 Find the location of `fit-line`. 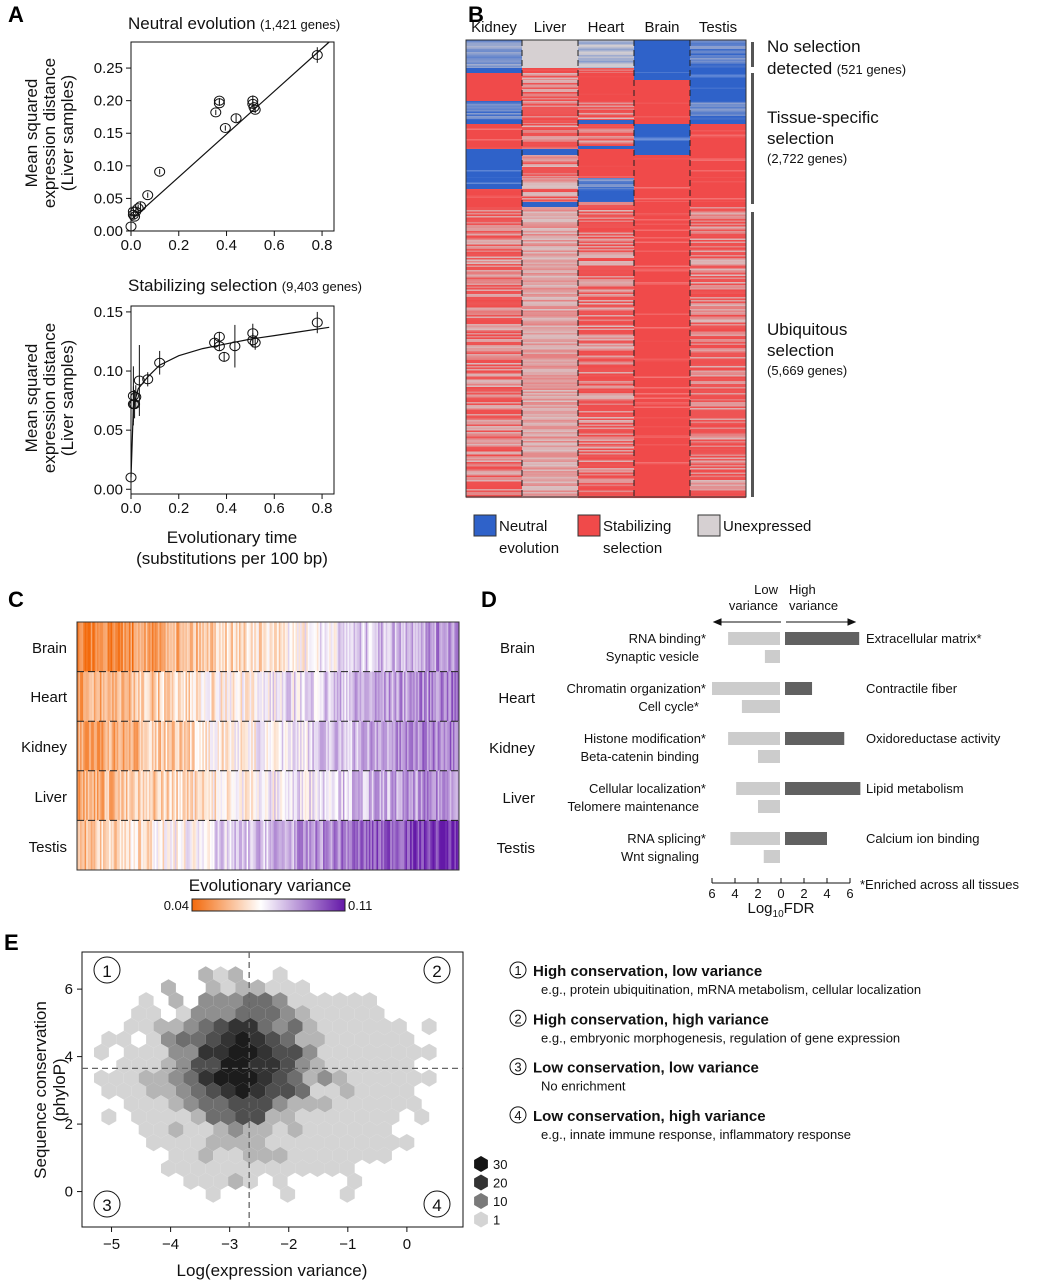

fit-line is located at coordinates (230, 131).